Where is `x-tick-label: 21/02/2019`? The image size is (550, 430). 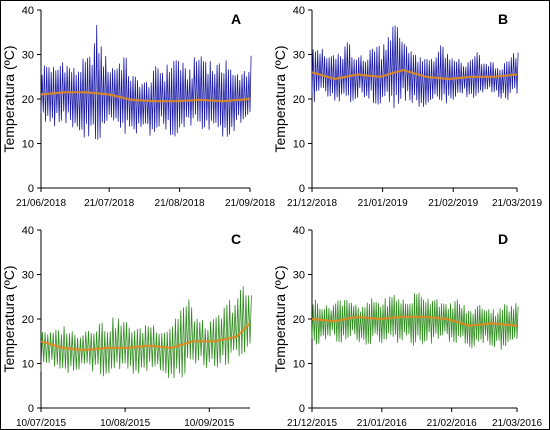 x-tick-label: 21/02/2019 is located at coordinates (453, 203).